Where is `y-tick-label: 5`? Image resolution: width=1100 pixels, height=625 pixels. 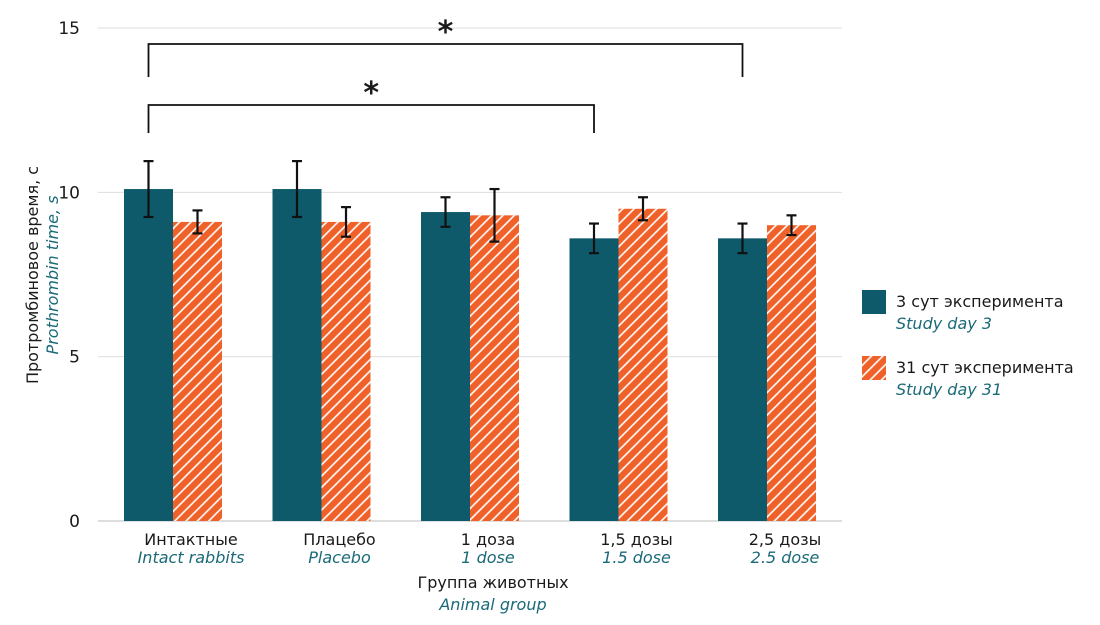
y-tick-label: 5 is located at coordinates (74, 358).